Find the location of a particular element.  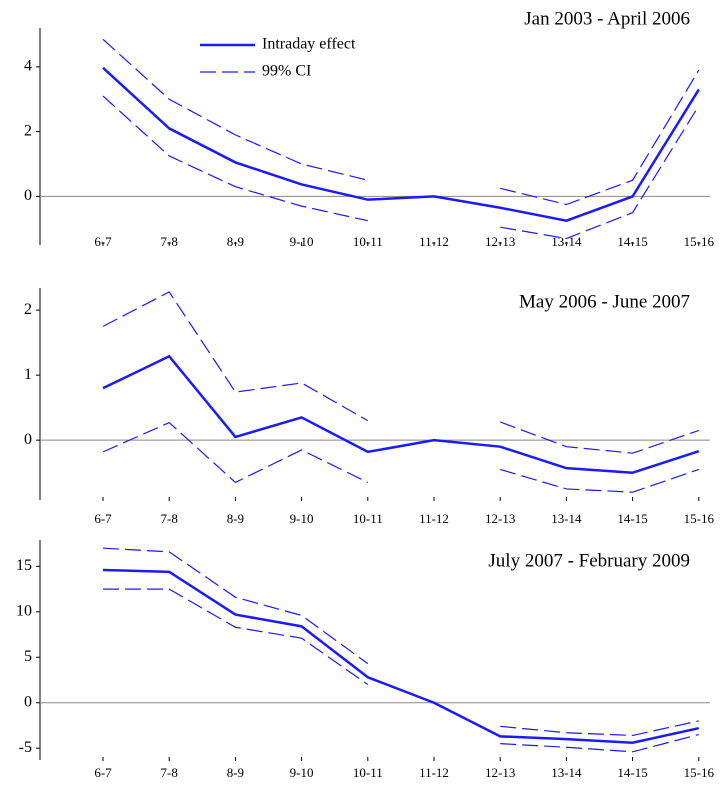

chart-title: Jan 2003 - April 2006 is located at coordinates (607, 18).